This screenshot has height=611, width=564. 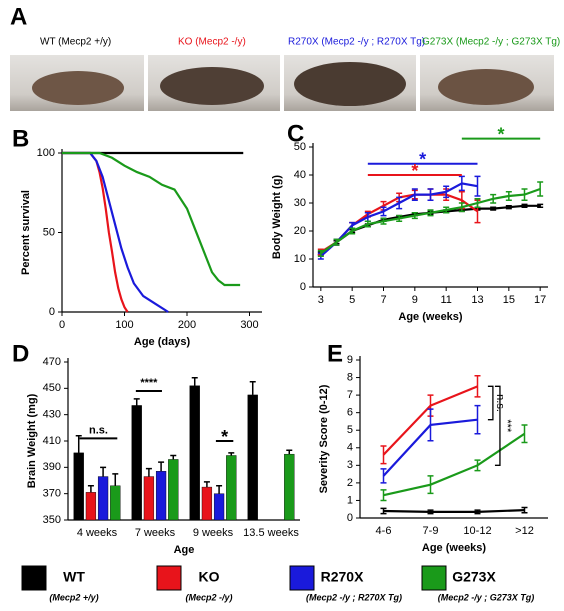 What do you see at coordinates (184, 550) in the screenshot?
I see `x-axis-label: Age` at bounding box center [184, 550].